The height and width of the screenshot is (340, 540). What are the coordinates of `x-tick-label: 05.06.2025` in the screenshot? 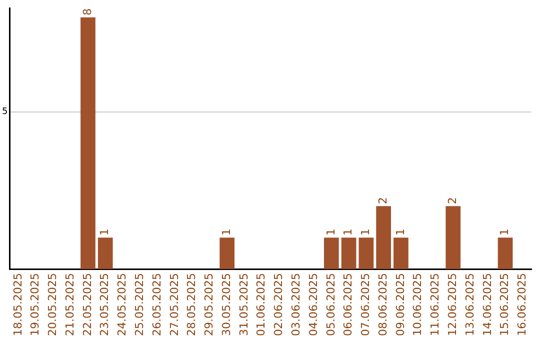 It's located at (331, 304).